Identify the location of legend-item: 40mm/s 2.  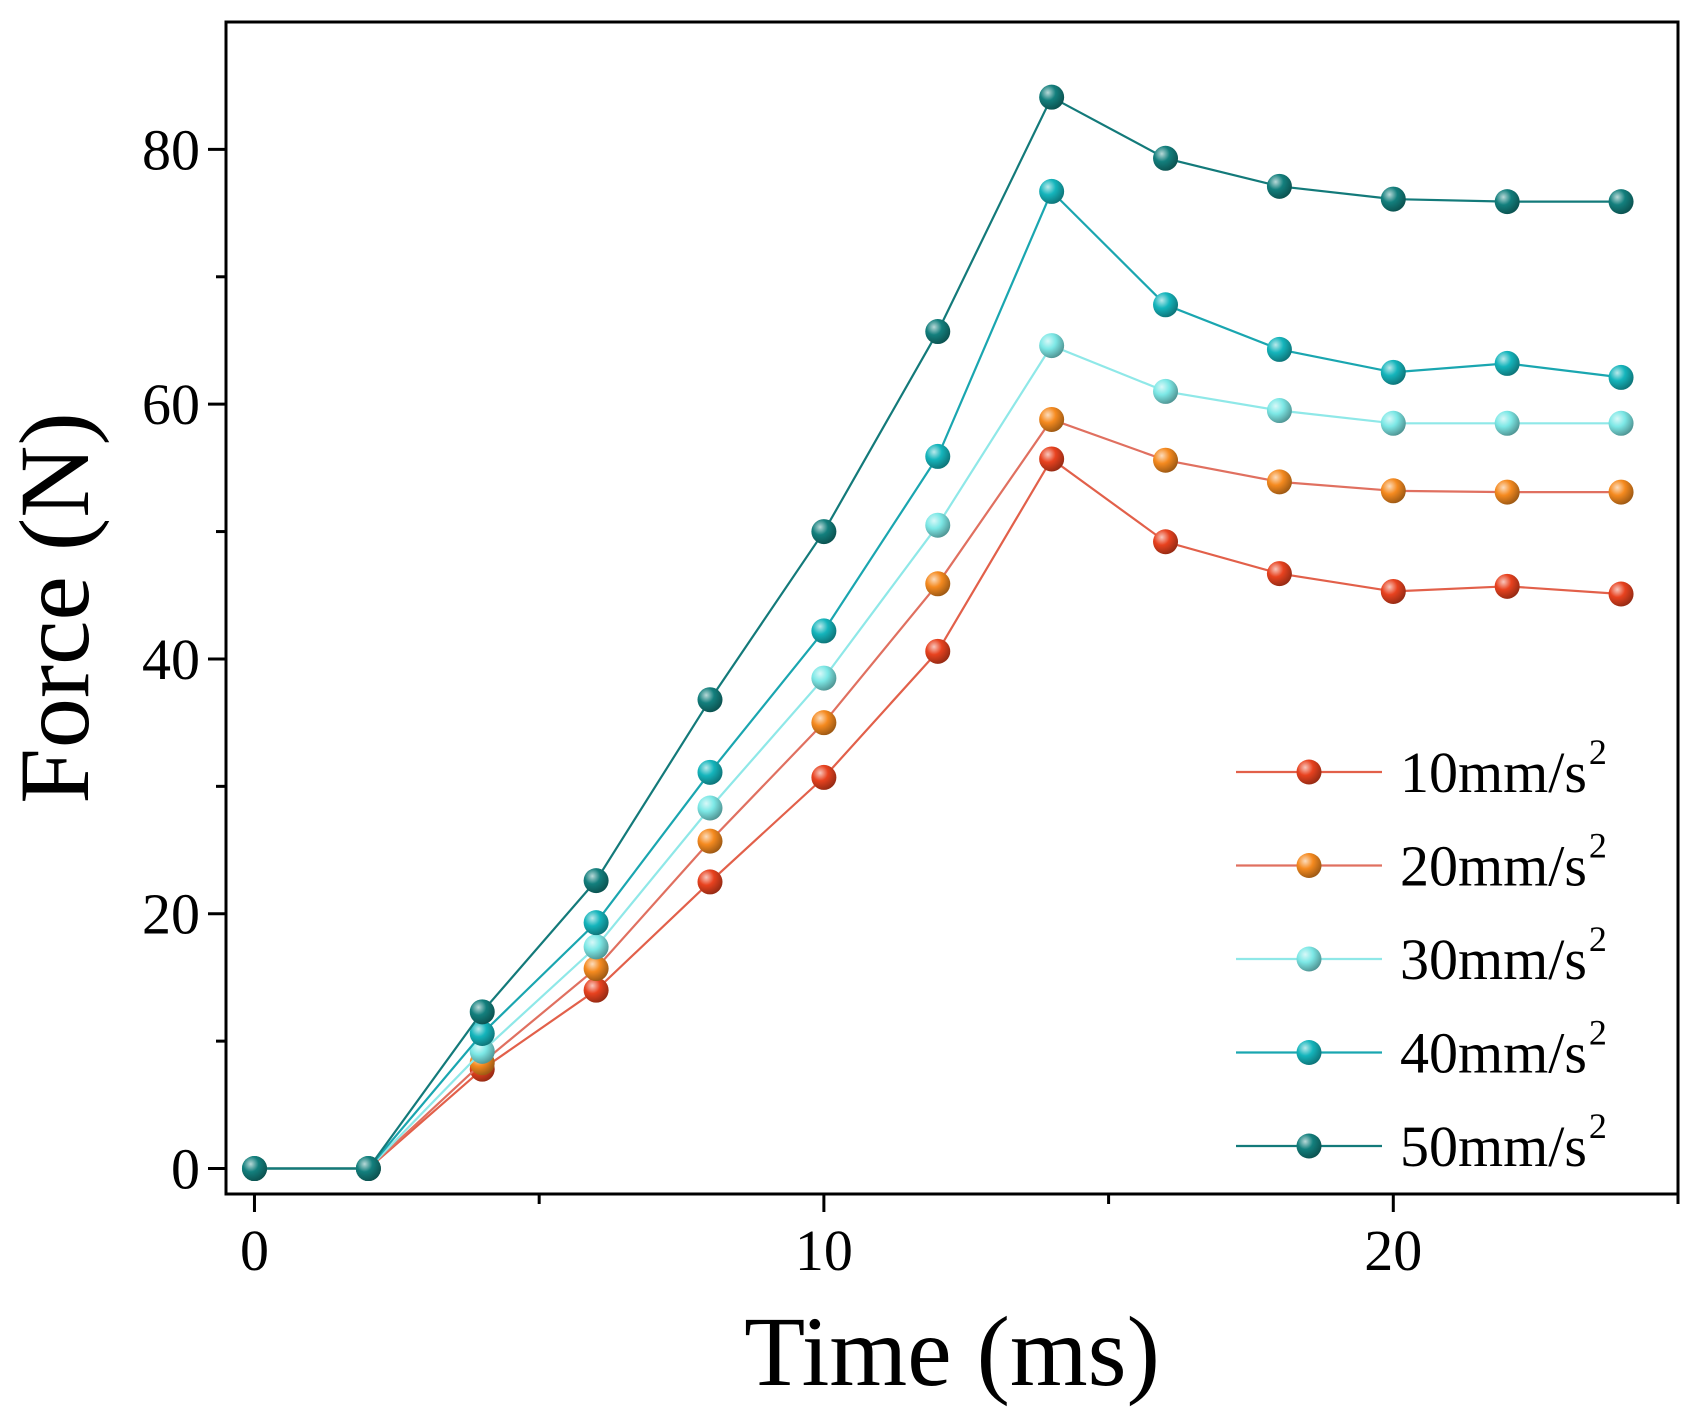
(1421, 1049).